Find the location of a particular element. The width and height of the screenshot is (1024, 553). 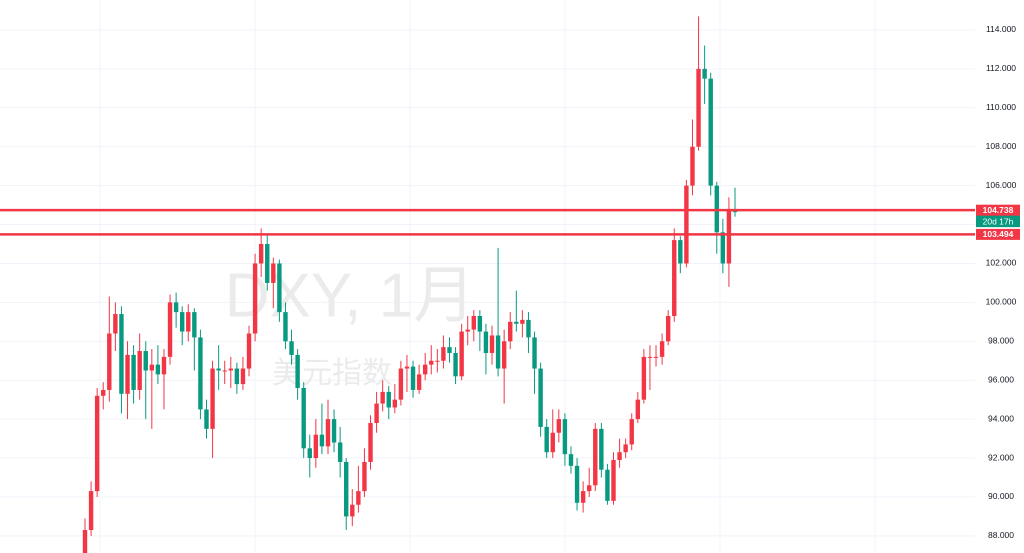

y-tick-label: 110.000 is located at coordinates (1001, 107).